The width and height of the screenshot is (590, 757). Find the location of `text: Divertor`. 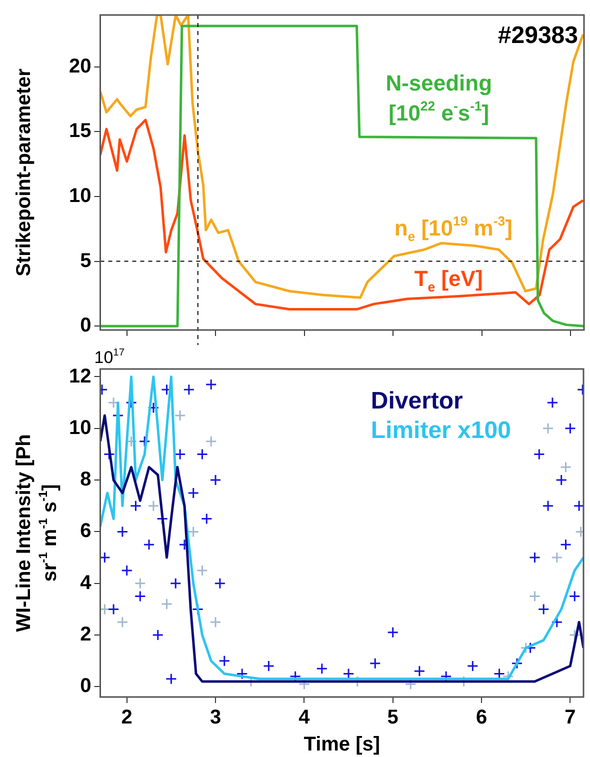

text: Divertor is located at coordinates (416, 400).